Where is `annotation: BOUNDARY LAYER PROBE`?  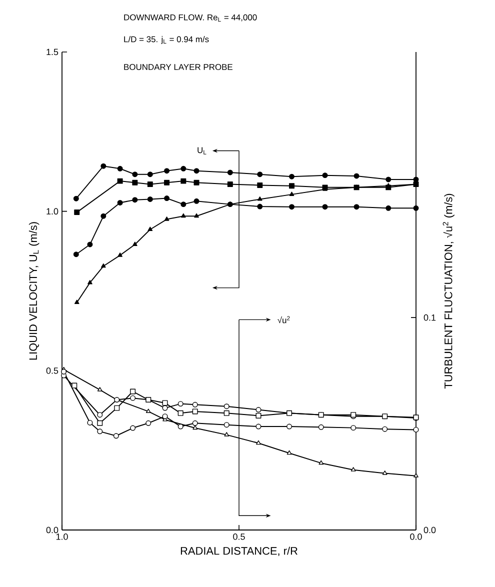
annotation: BOUNDARY LAYER PROBE is located at coordinates (178, 67).